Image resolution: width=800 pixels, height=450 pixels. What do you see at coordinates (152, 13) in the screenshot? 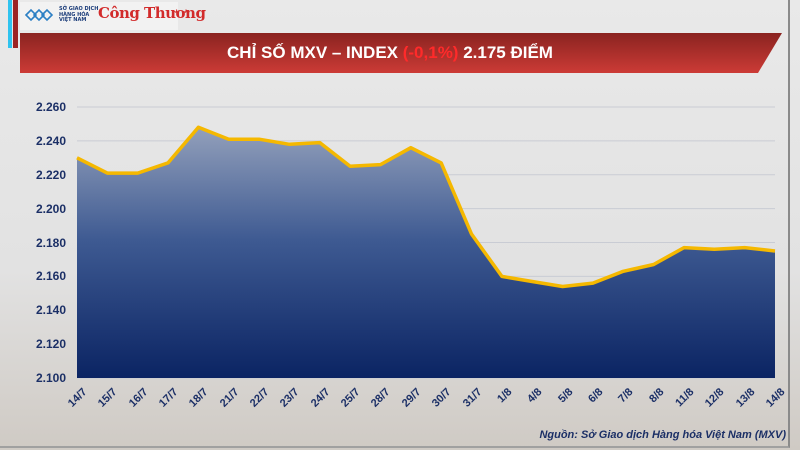
I see `brand-logo: Công Thương` at bounding box center [152, 13].